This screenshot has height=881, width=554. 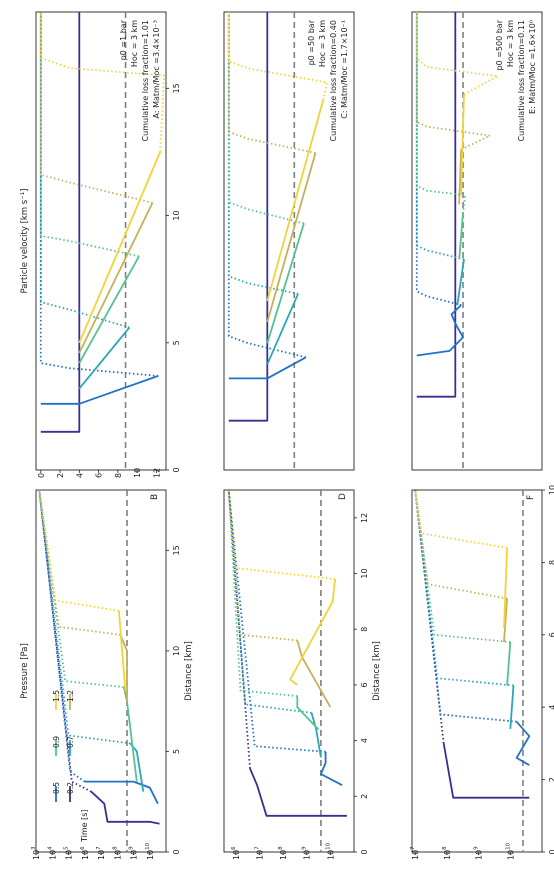 What do you see at coordinates (156, 473) in the screenshot?
I see `y-tick-label: 12` at bounding box center [156, 473].